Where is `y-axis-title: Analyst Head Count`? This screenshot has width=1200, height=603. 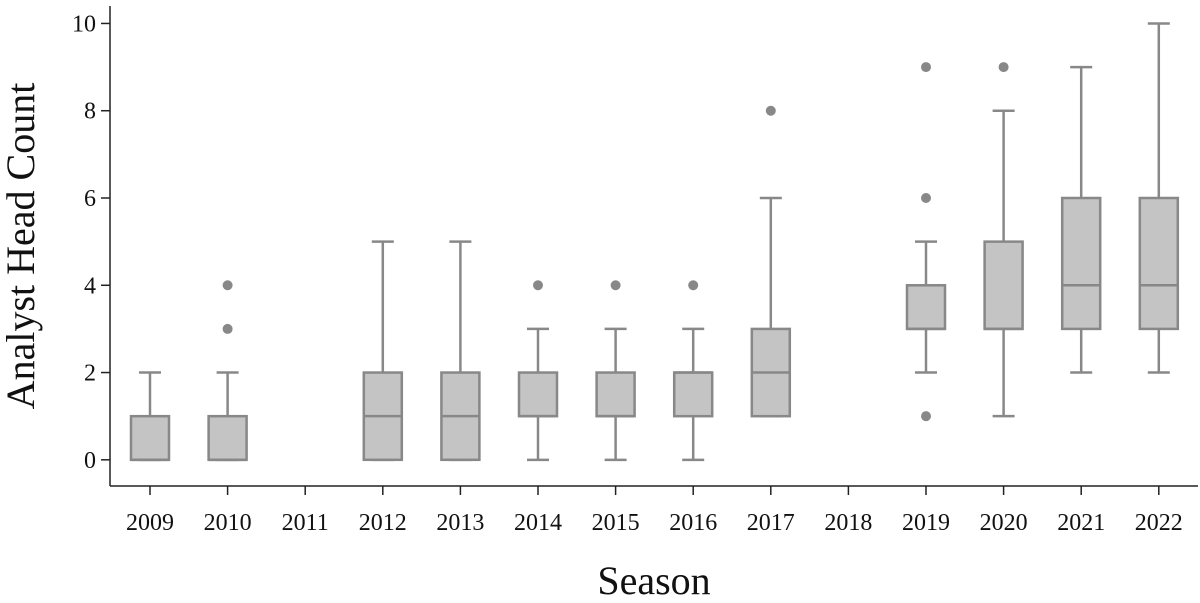
y-axis-title: Analyst Head Count is located at coordinates (21, 246).